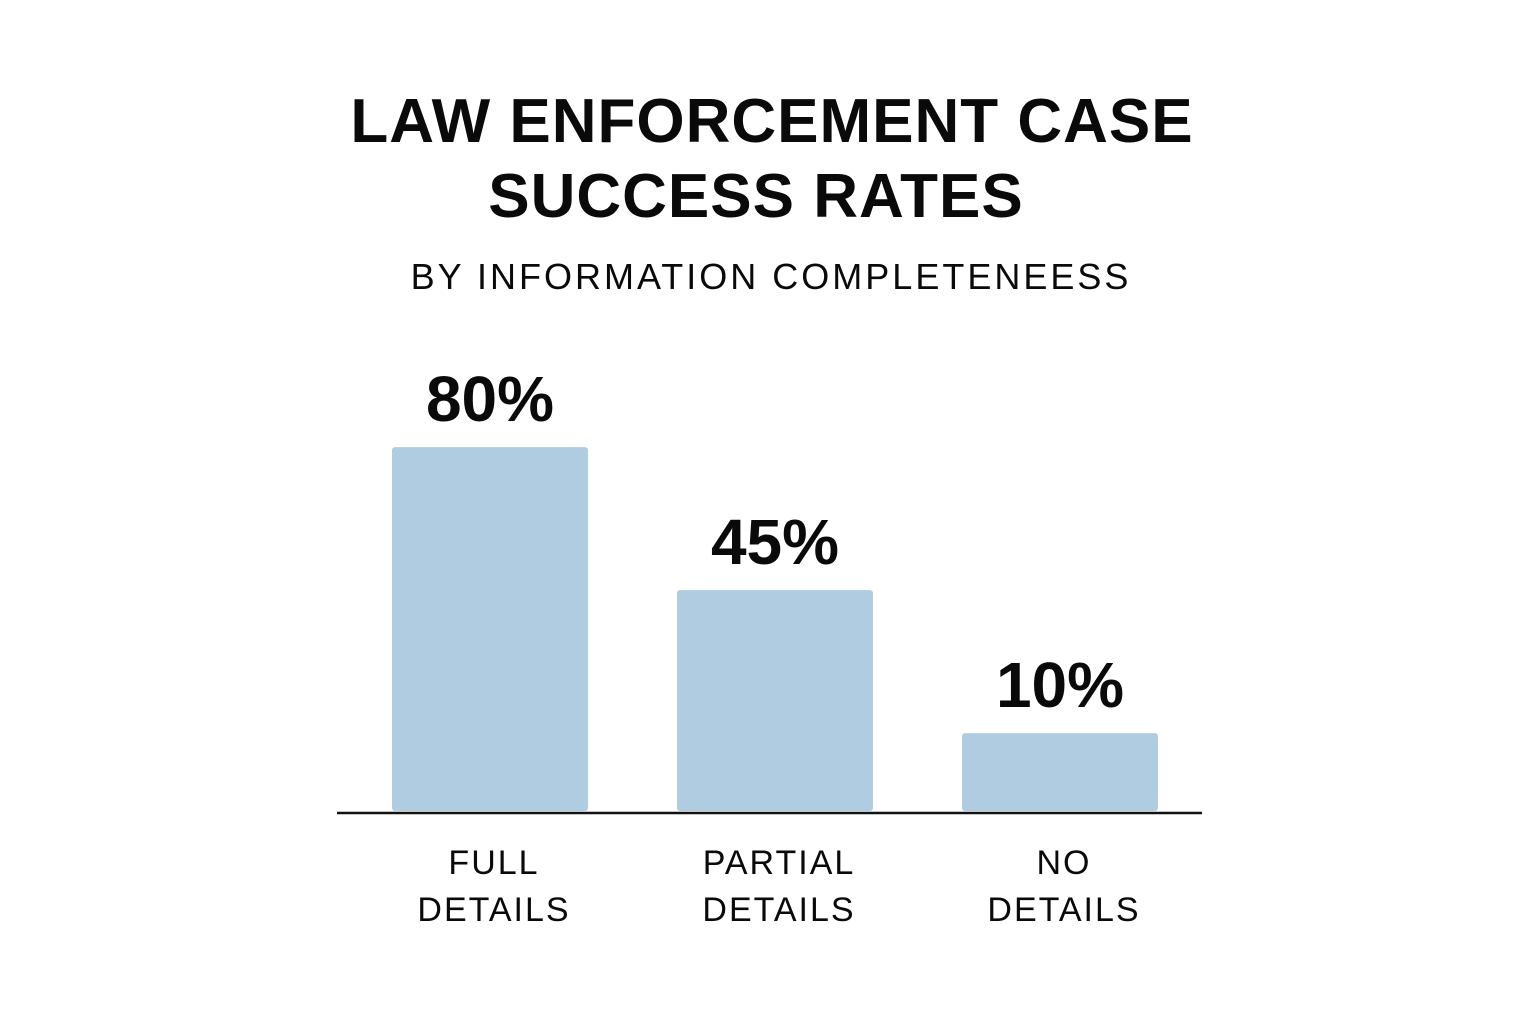 The width and height of the screenshot is (1536, 1024). I want to click on category-label-0-line-1: DETAILS, so click(493, 910).